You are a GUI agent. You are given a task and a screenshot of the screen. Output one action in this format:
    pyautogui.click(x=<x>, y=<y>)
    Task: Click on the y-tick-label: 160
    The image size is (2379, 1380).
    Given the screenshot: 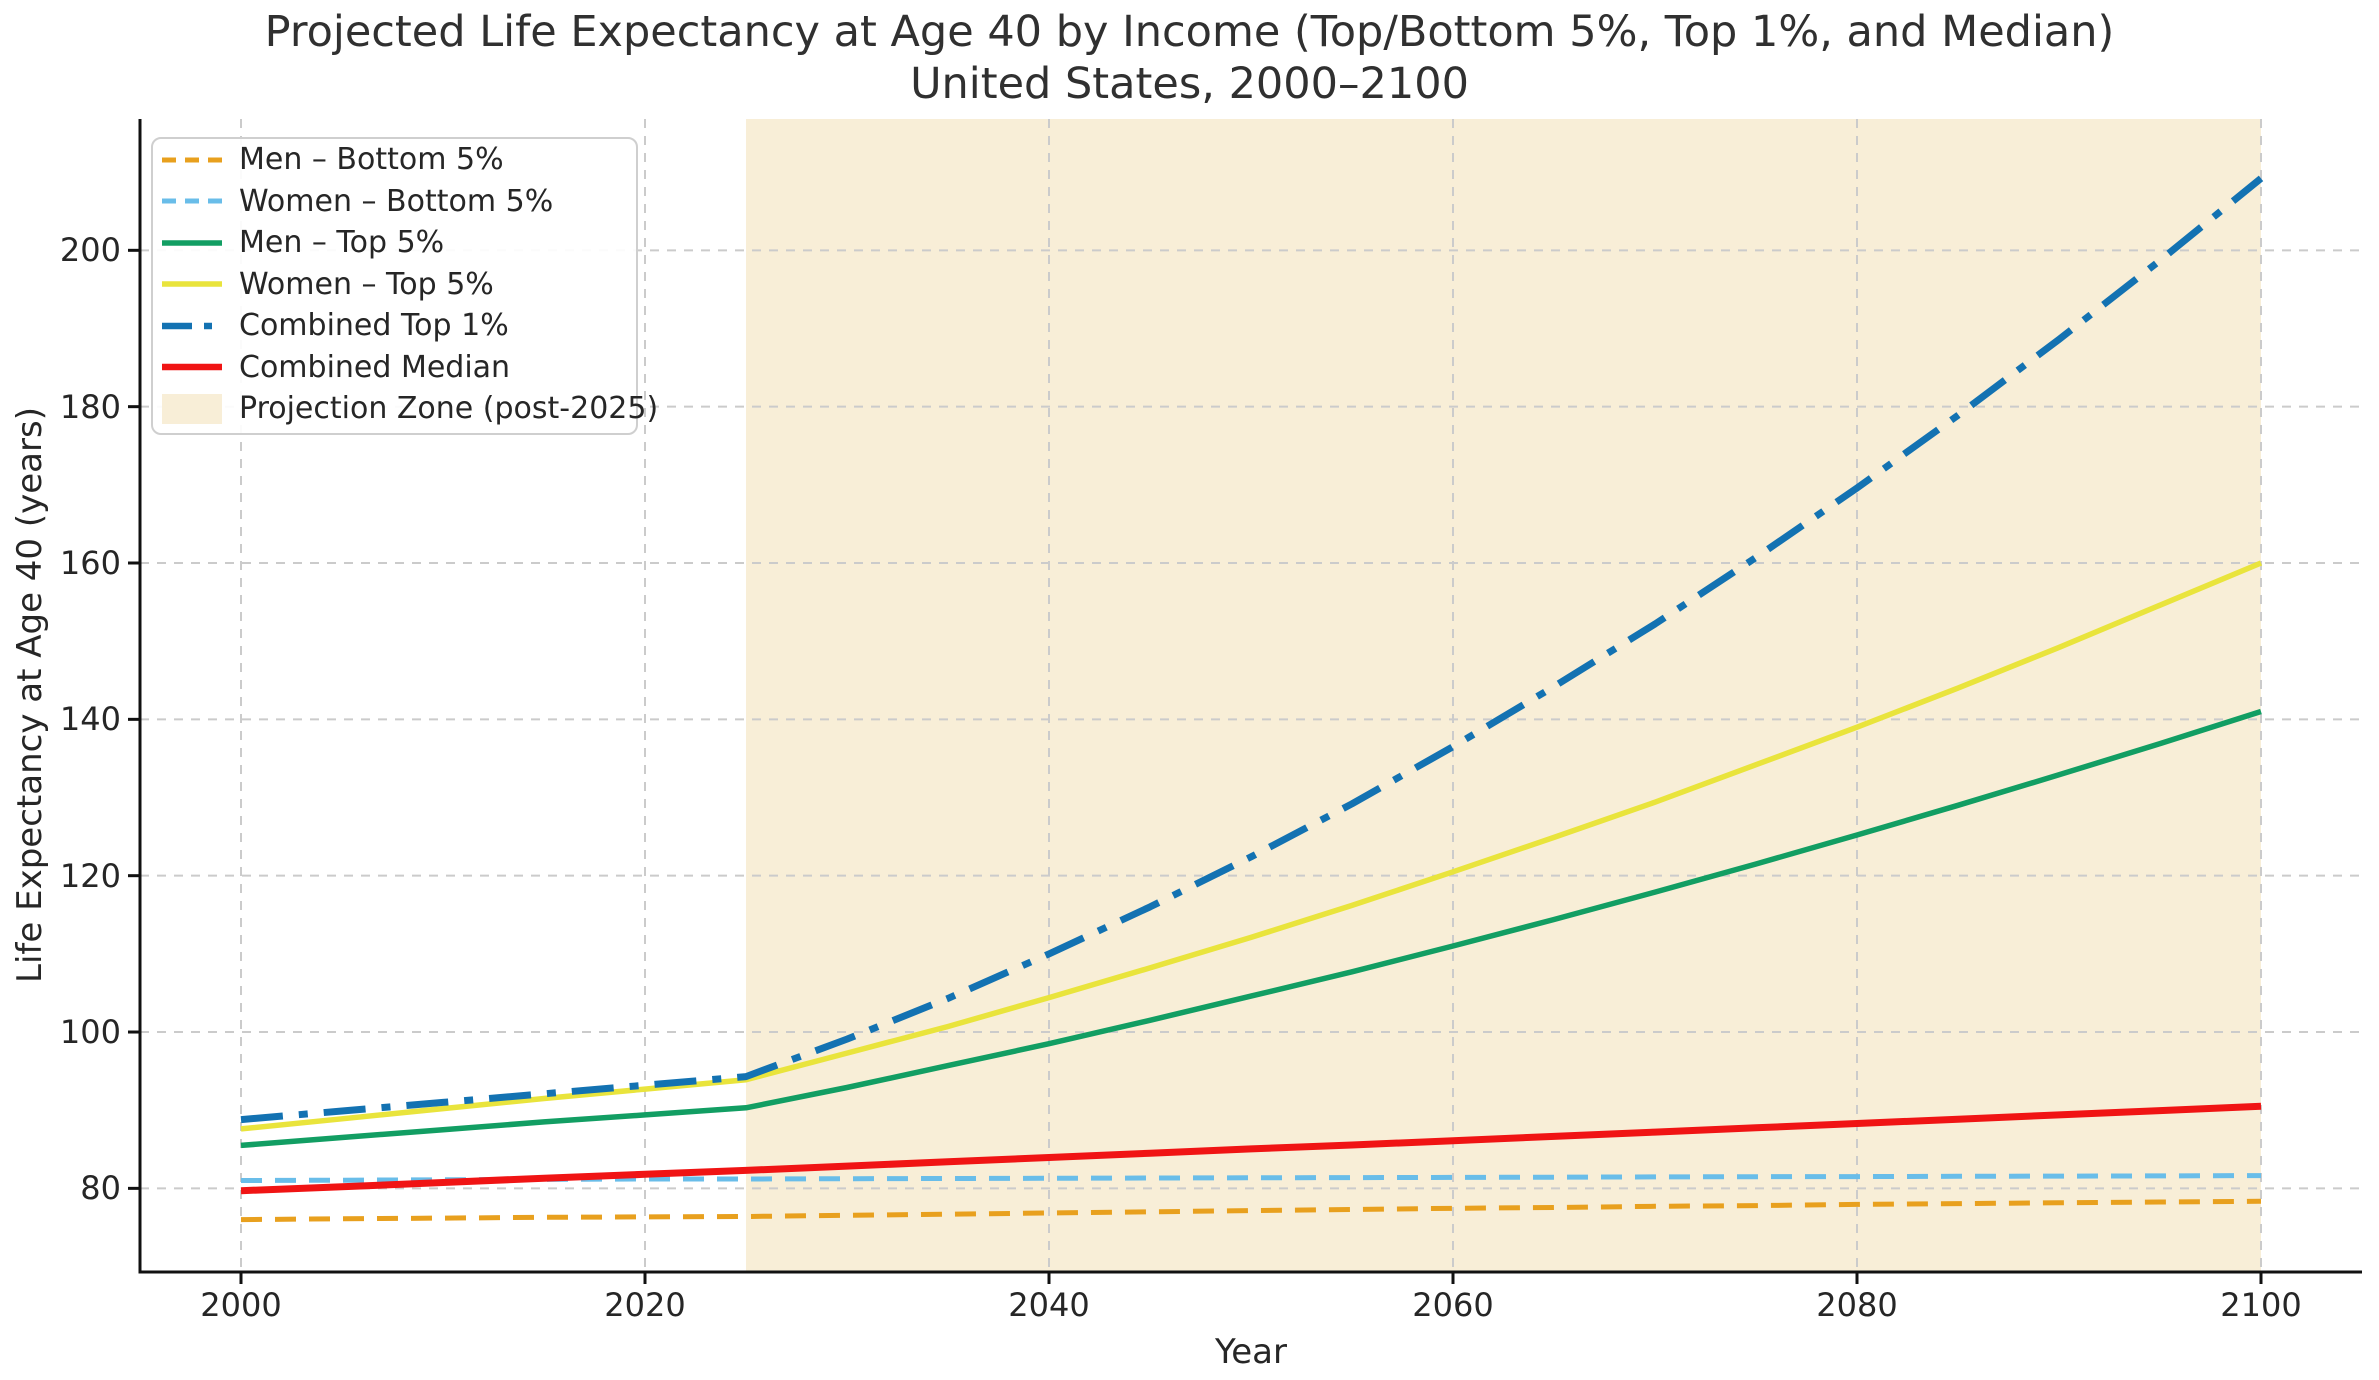 What is the action you would take?
    pyautogui.click(x=90, y=563)
    